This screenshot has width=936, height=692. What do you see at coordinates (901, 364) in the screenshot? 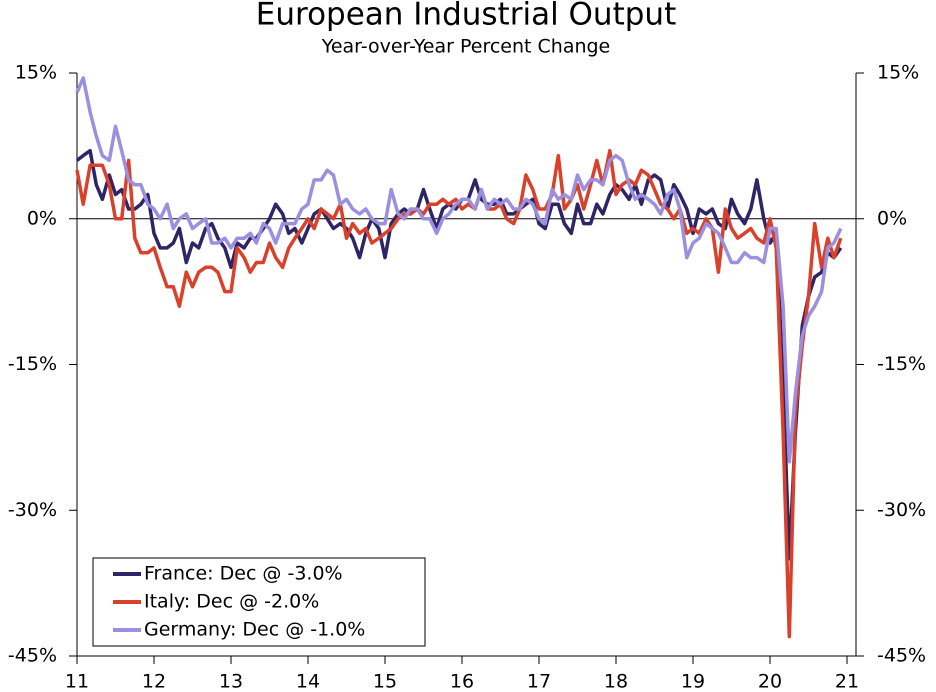
I see `y2-tick-label: -15%` at bounding box center [901, 364].